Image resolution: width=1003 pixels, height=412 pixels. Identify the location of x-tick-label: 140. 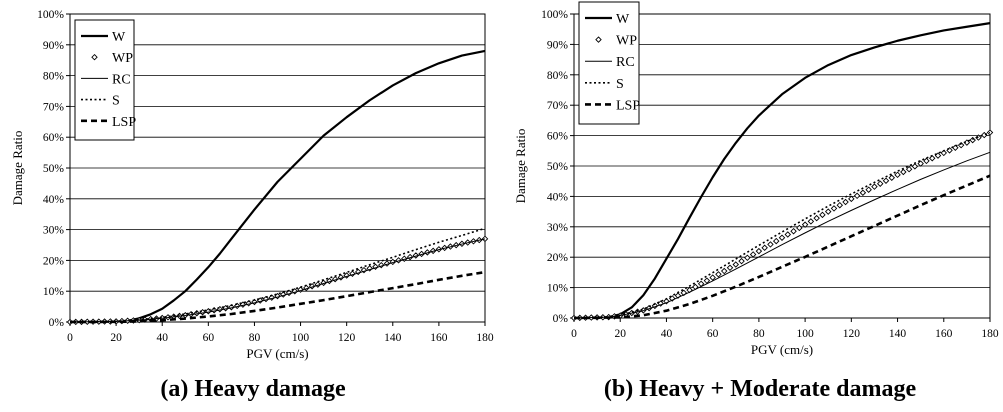
(393, 338).